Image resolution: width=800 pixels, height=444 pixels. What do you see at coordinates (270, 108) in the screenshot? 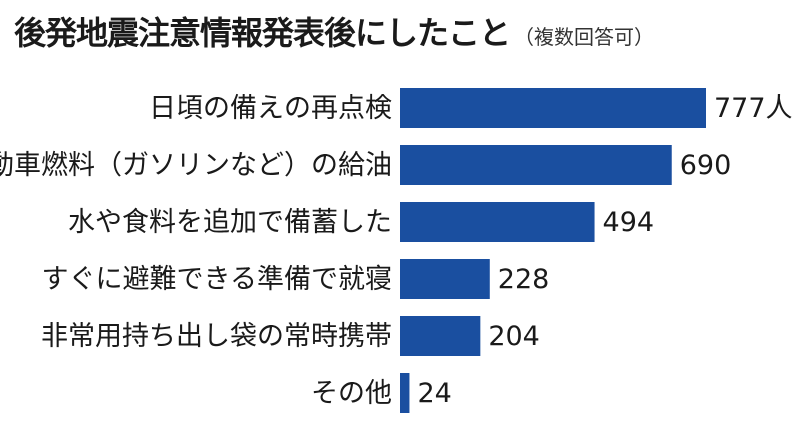
I see `category-label: 日頃の備えの再点検` at bounding box center [270, 108].